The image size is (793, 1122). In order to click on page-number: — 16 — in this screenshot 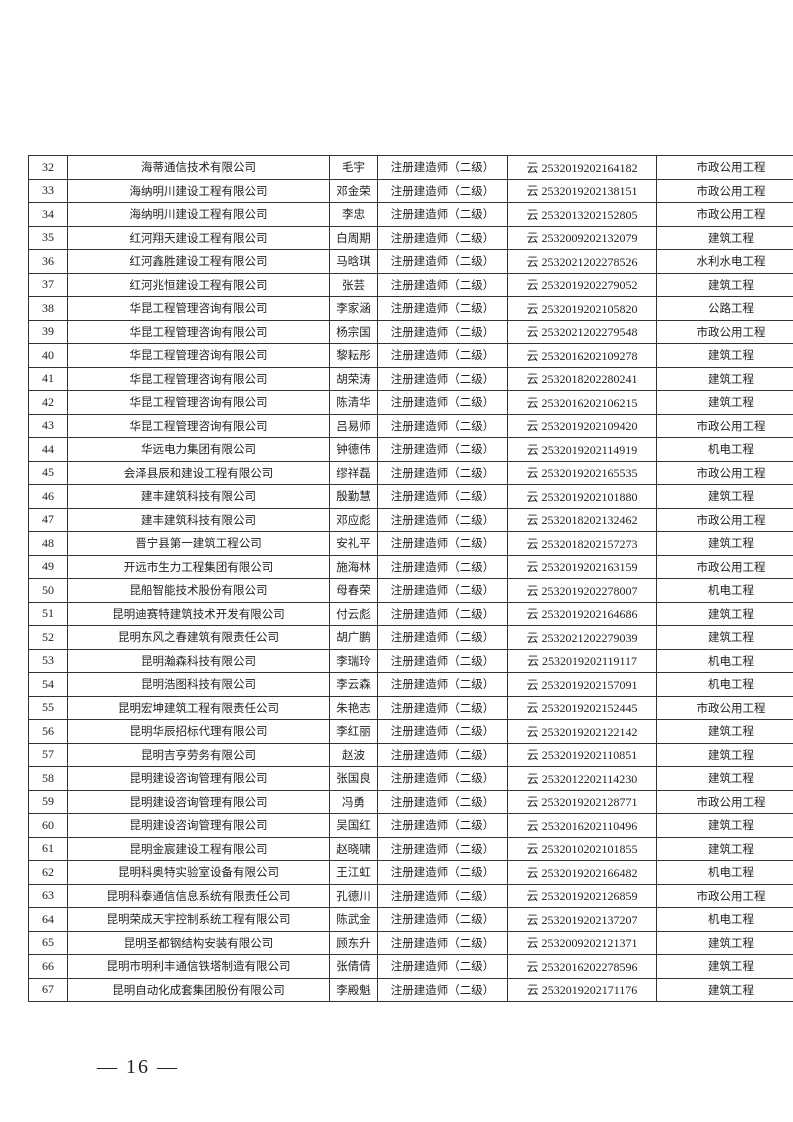, I will do `click(138, 1067)`.